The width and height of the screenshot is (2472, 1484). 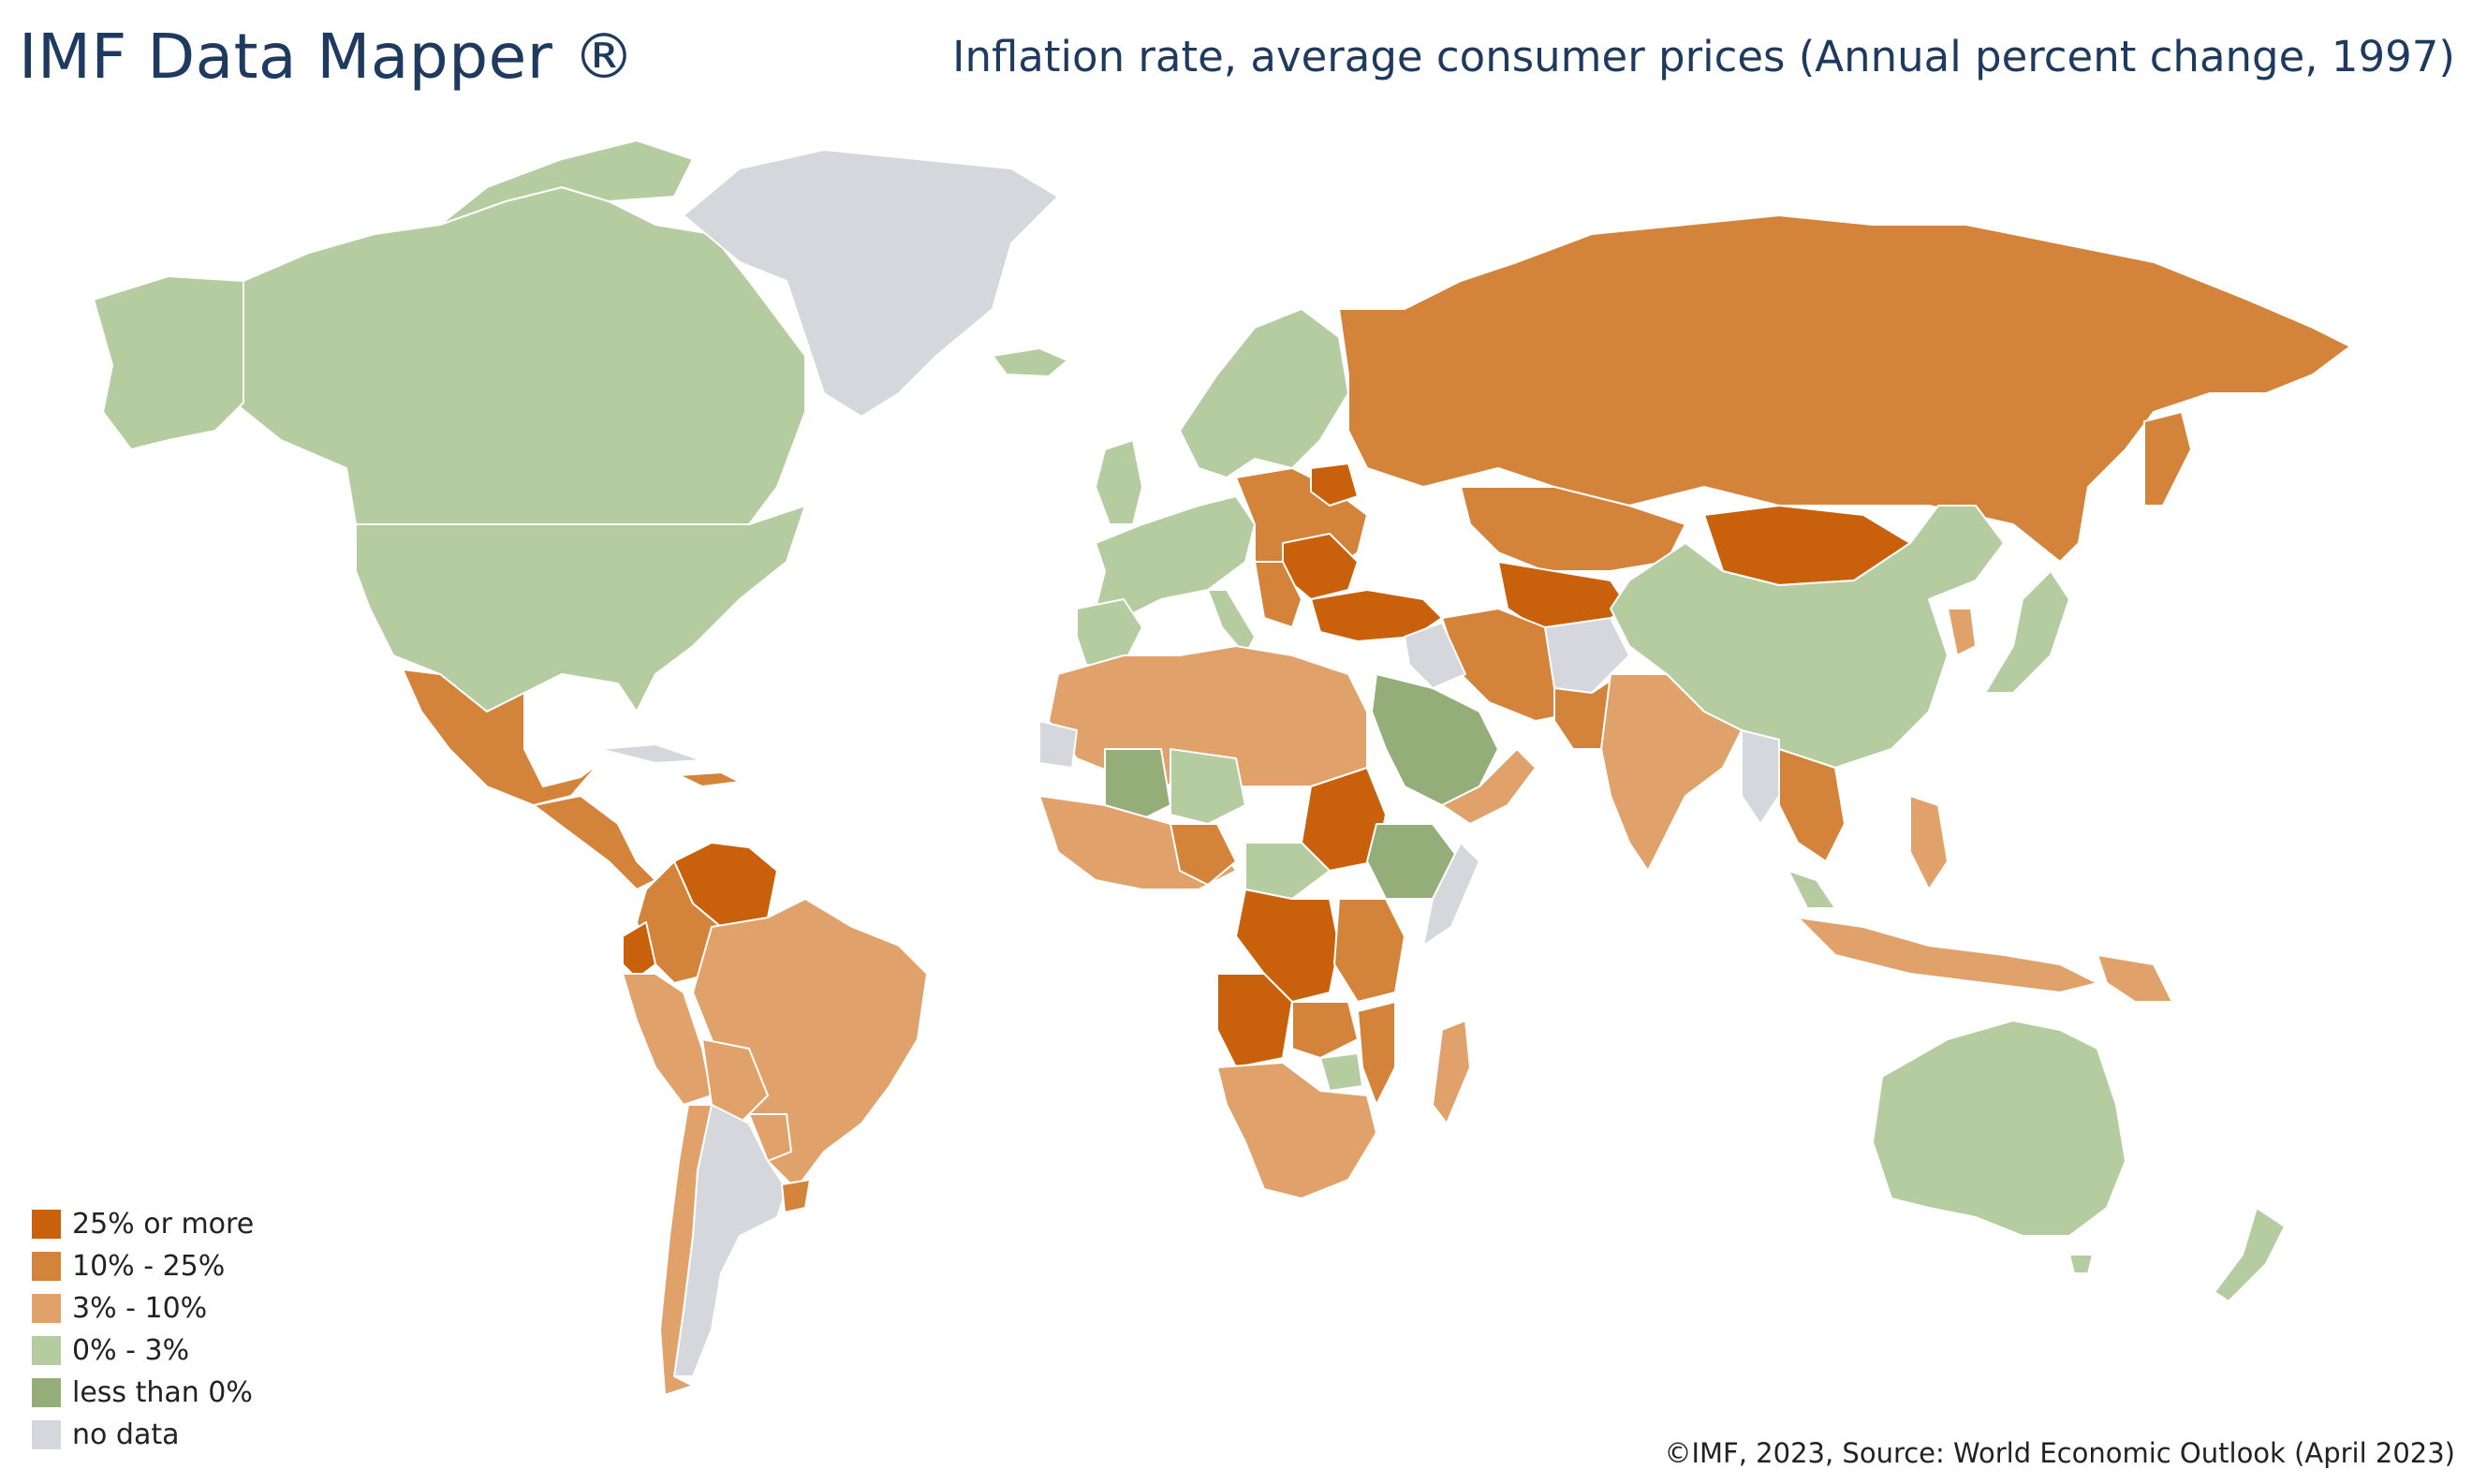 What do you see at coordinates (149, 1266) in the screenshot?
I see `legend-label: 10% - 25%` at bounding box center [149, 1266].